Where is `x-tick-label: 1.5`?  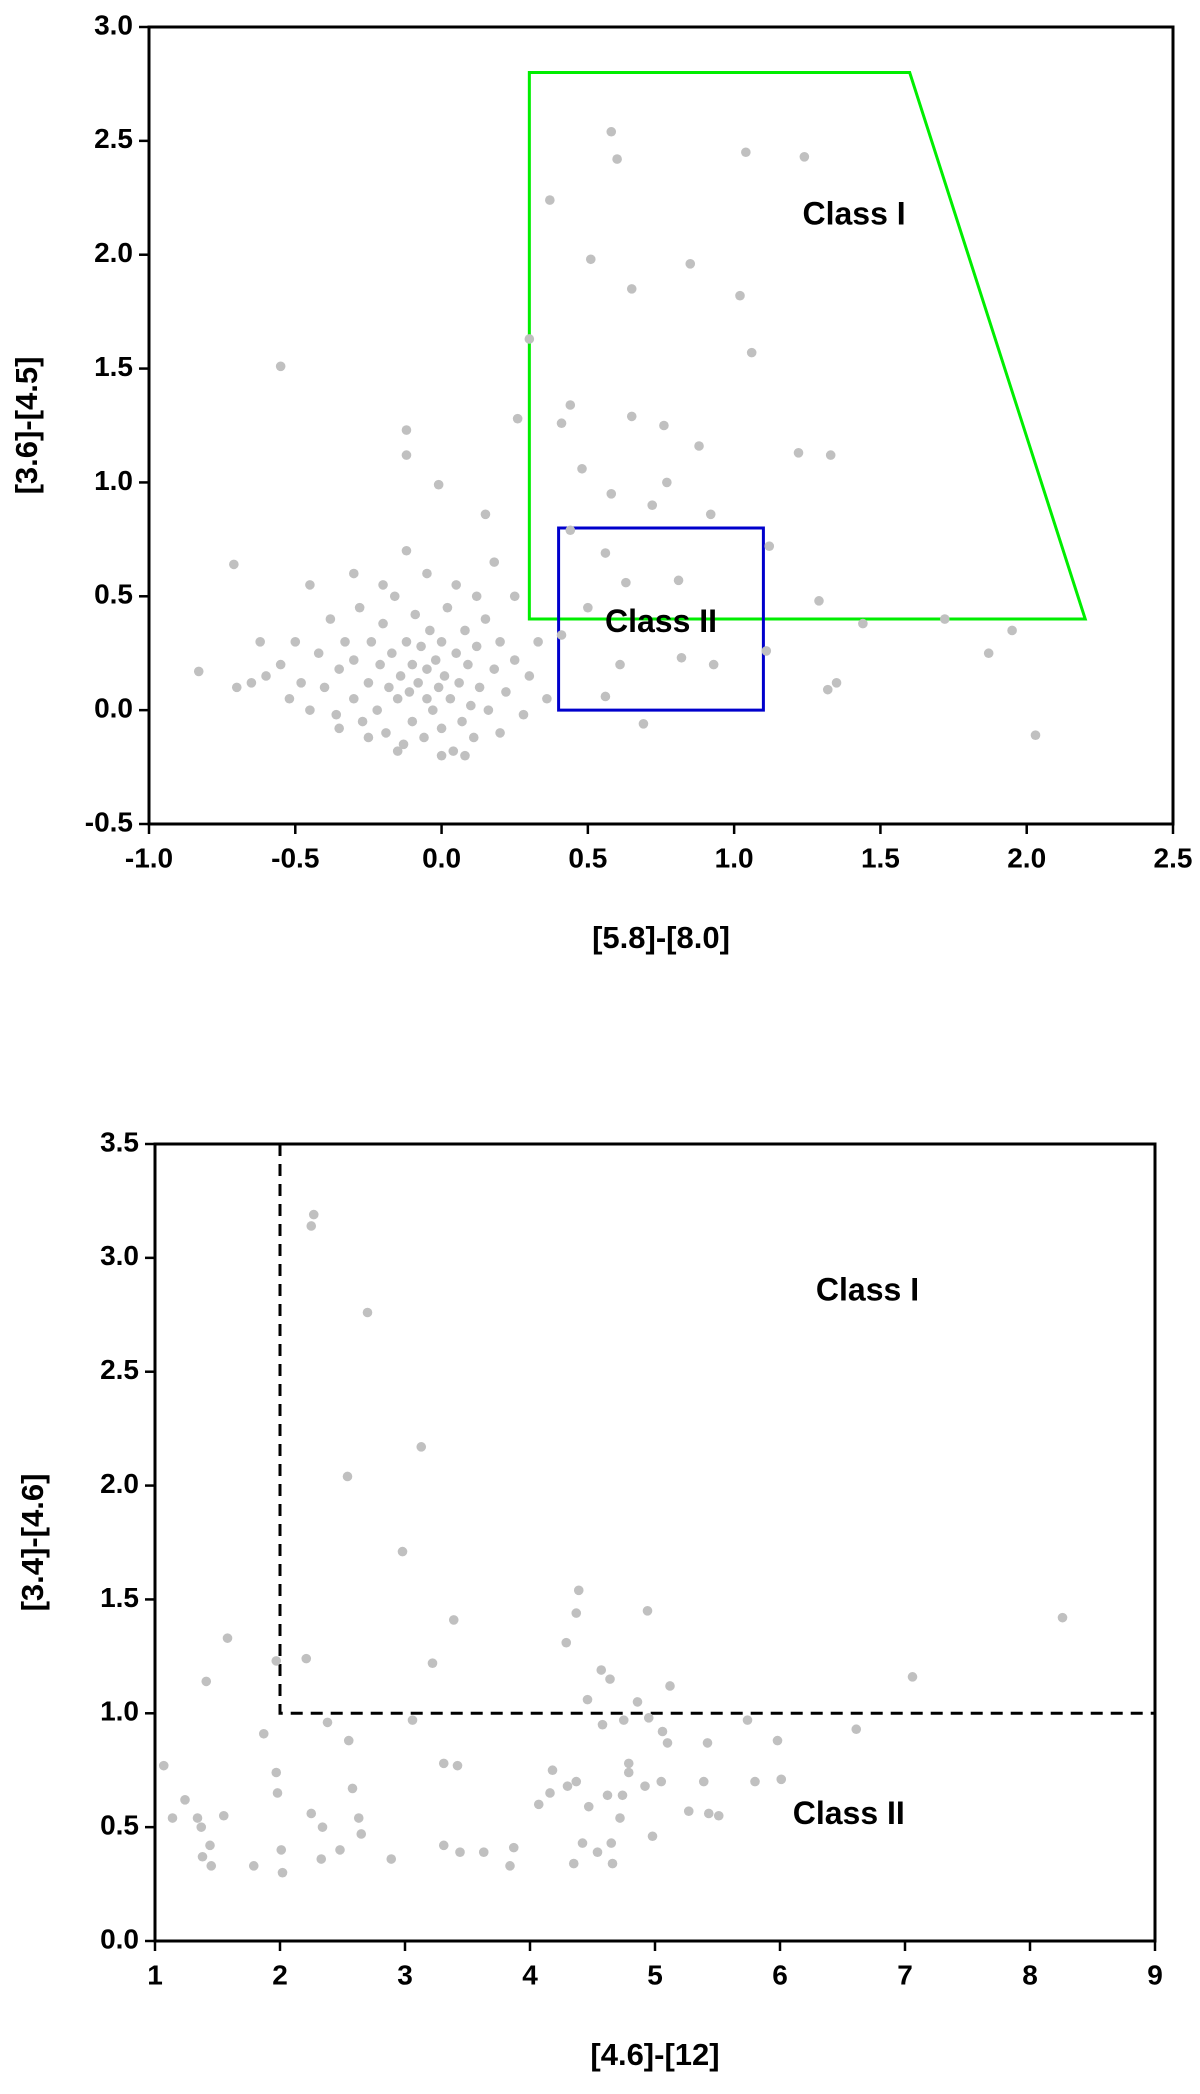 x-tick-label: 1.5 is located at coordinates (880, 857).